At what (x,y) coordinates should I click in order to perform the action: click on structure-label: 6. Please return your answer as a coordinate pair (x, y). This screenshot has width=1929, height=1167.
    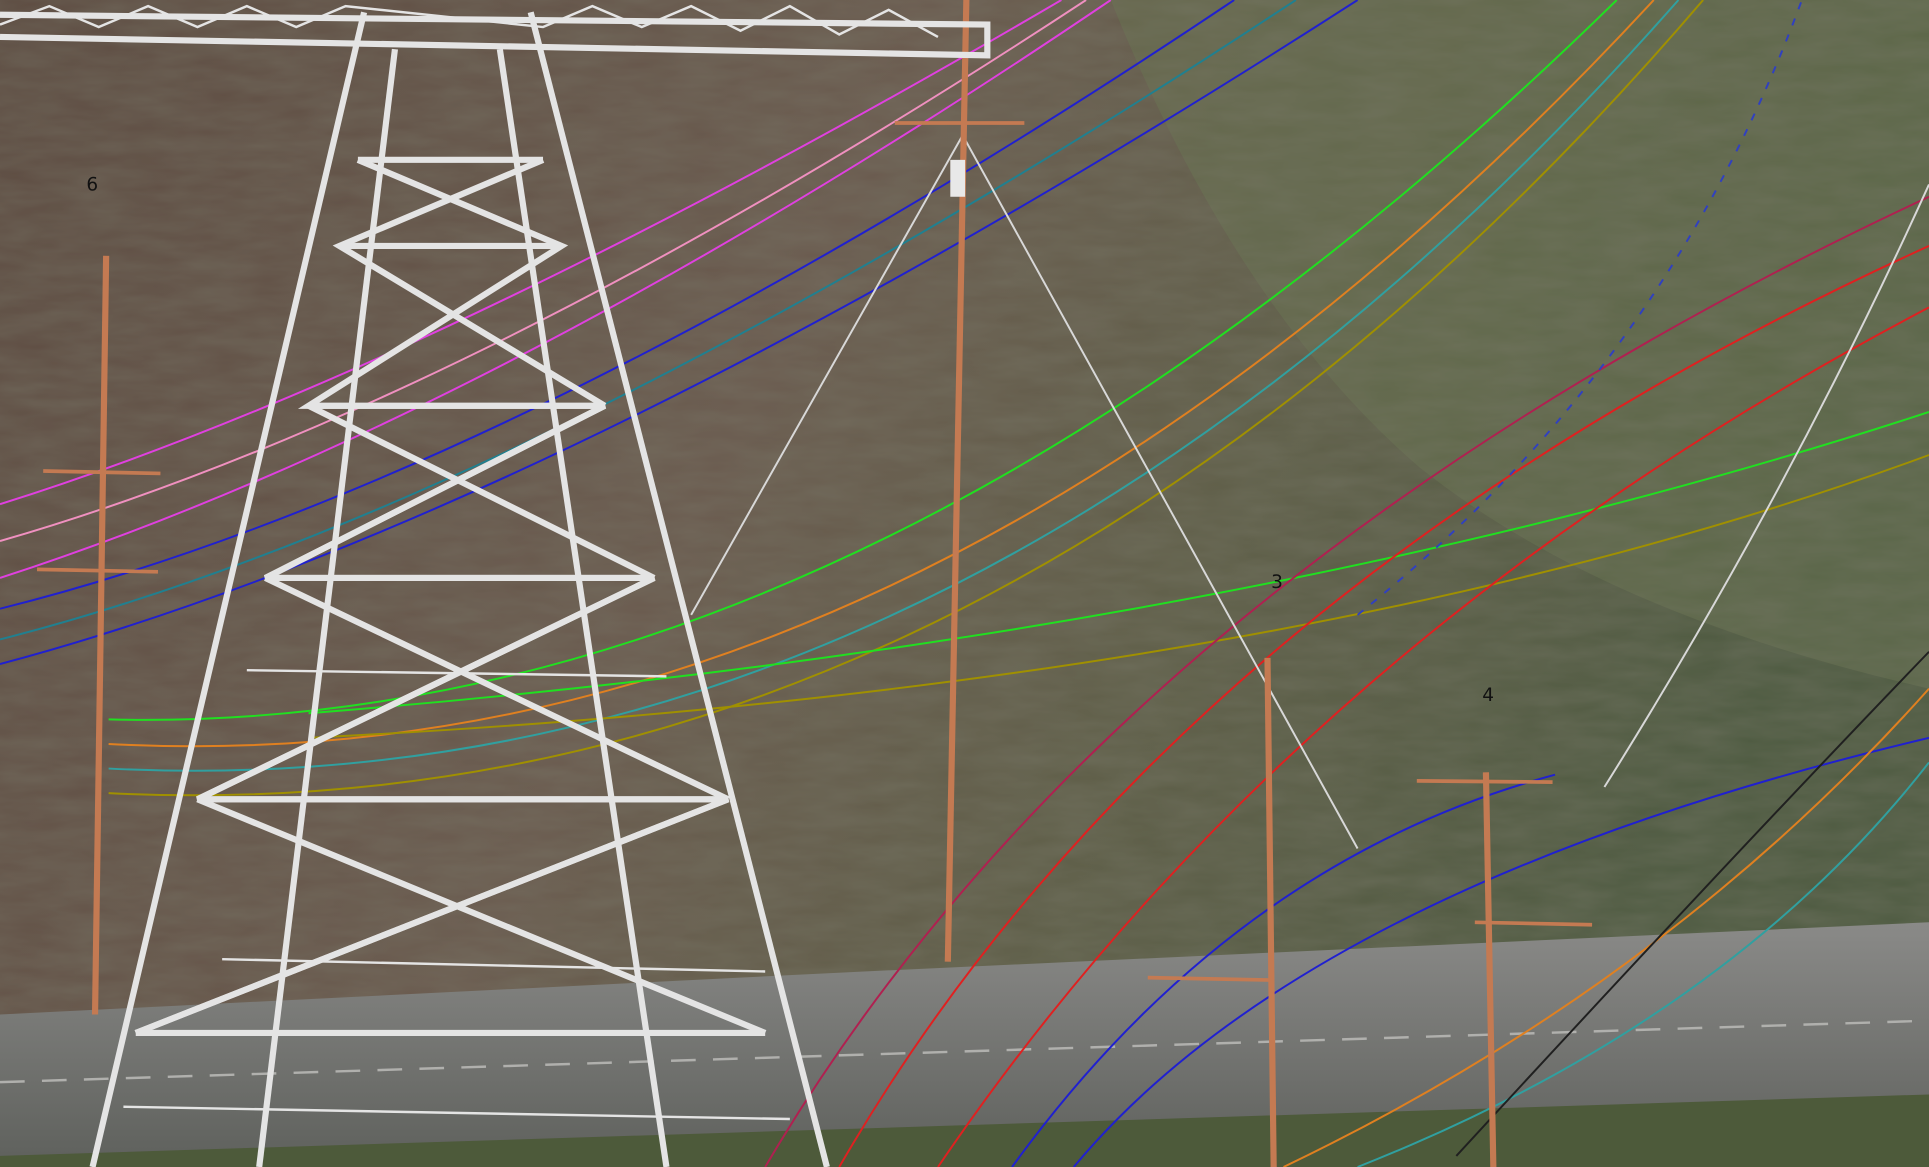
    Looking at the image, I should click on (92, 185).